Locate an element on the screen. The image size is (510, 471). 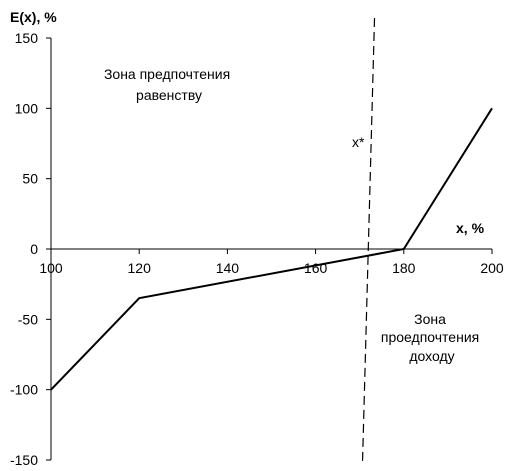
zone-income-label: Зона проедпочтения доходу is located at coordinates (432, 337).